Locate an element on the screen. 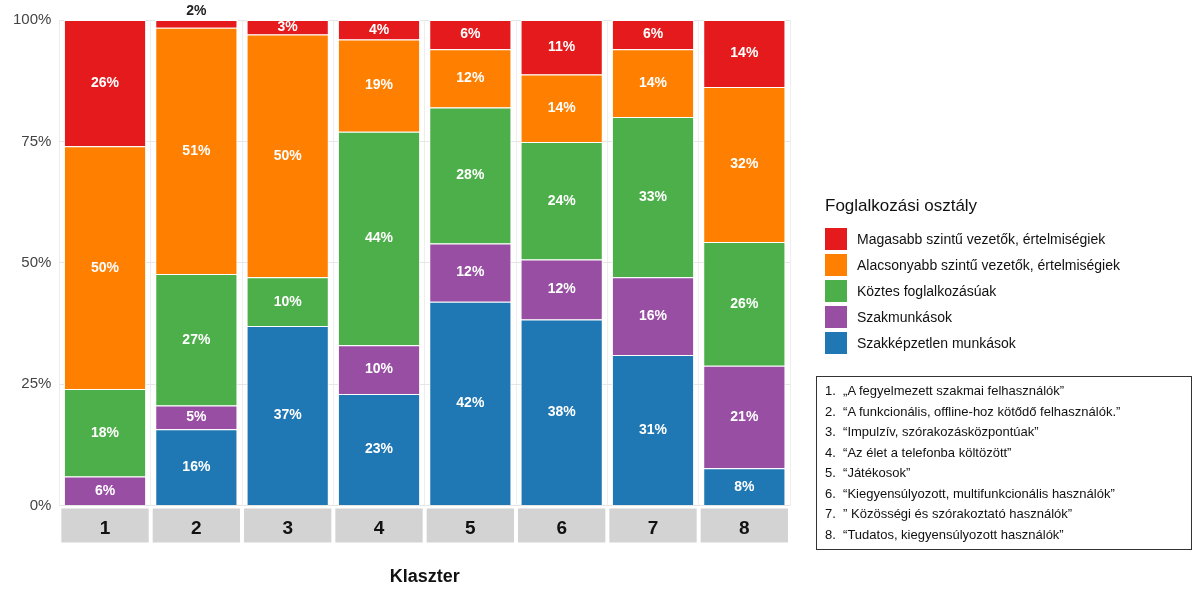 This screenshot has height=597, width=1198. text: 1. „A fegyelmezett szakmai felhasználók” is located at coordinates (945, 391).